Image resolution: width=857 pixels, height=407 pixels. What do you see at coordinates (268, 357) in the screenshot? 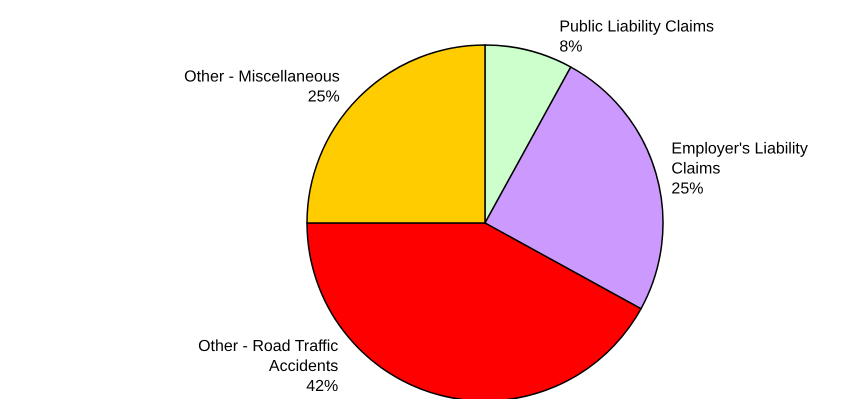
I see `slice-label: Other - Road Traffic Accidents` at bounding box center [268, 357].